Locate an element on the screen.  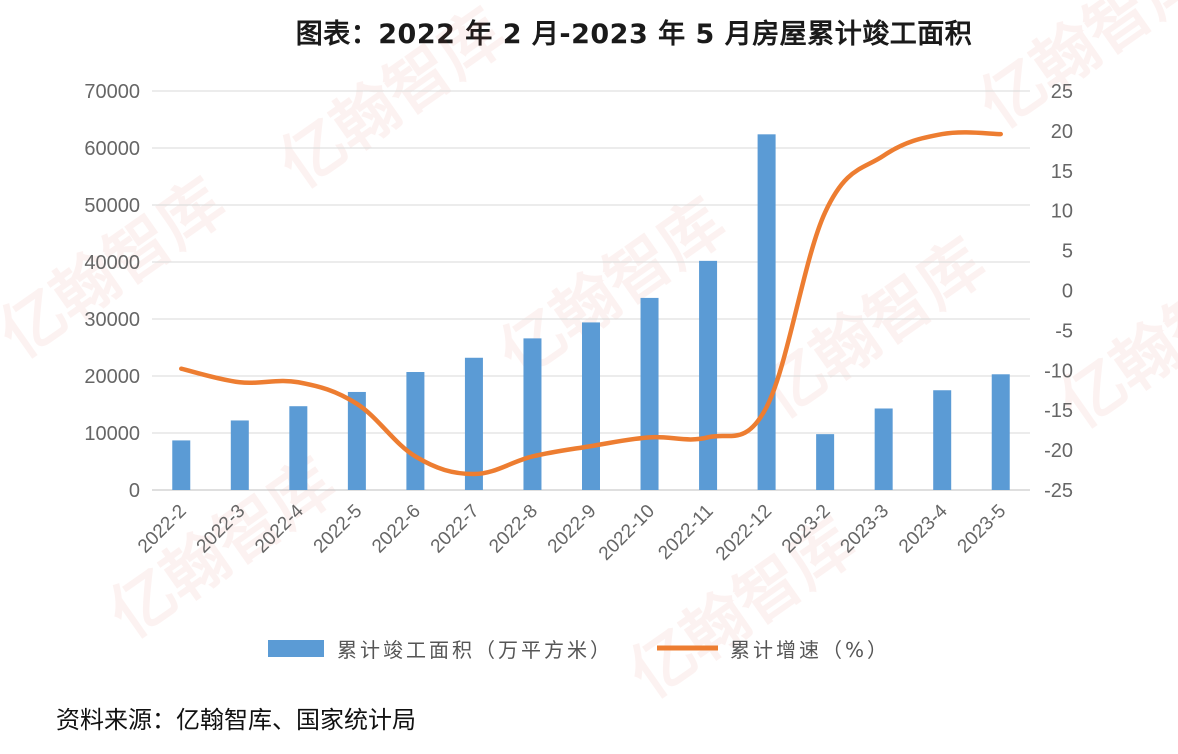
left-tick-label: 0 is located at coordinates (134, 491).